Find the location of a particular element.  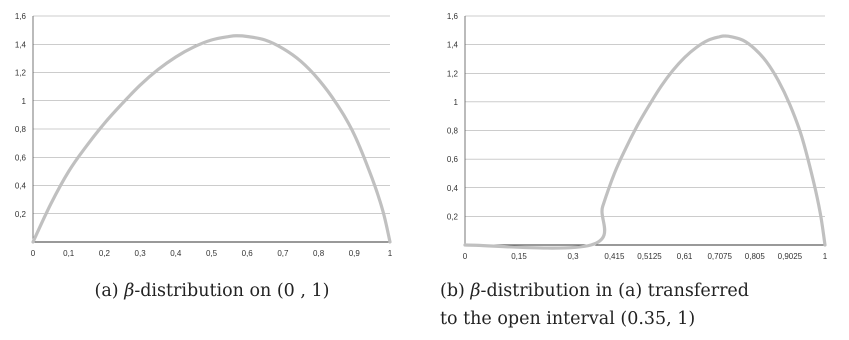

caption-prefix: (b) is located at coordinates (455, 291).